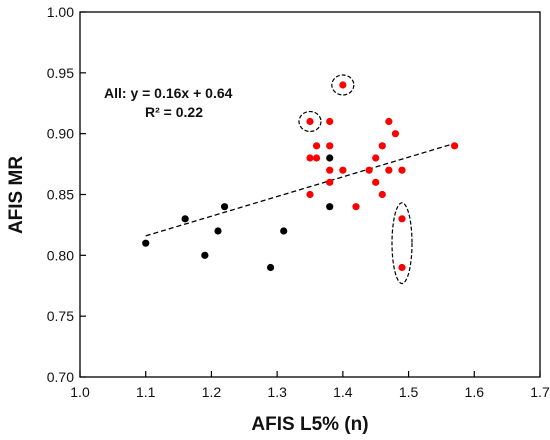 Image resolution: width=550 pixels, height=440 pixels. I want to click on y-tick-label: 0.80, so click(60, 255).